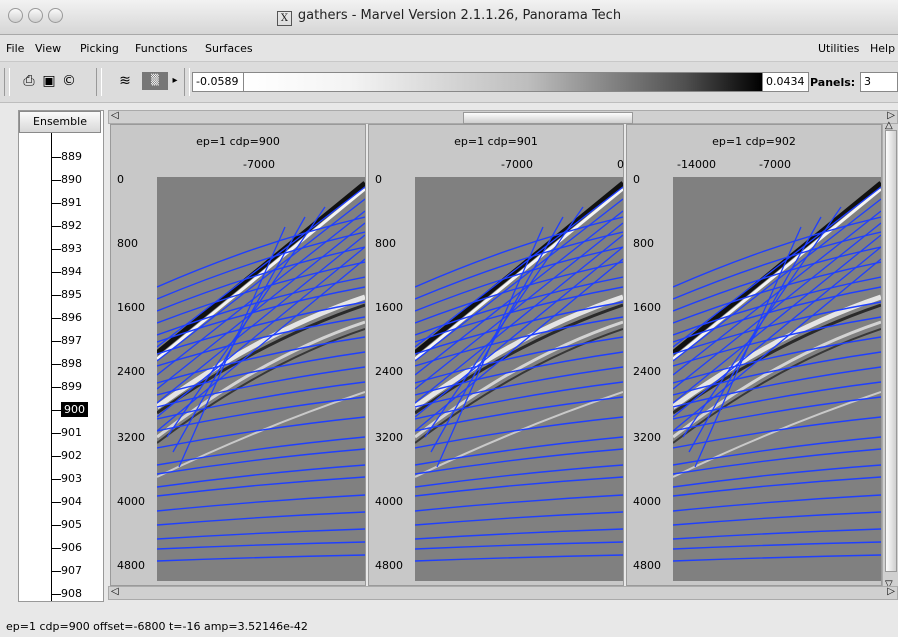 Image resolution: width=898 pixels, height=637 pixels. I want to click on y-tick-label: 2400, so click(647, 371).